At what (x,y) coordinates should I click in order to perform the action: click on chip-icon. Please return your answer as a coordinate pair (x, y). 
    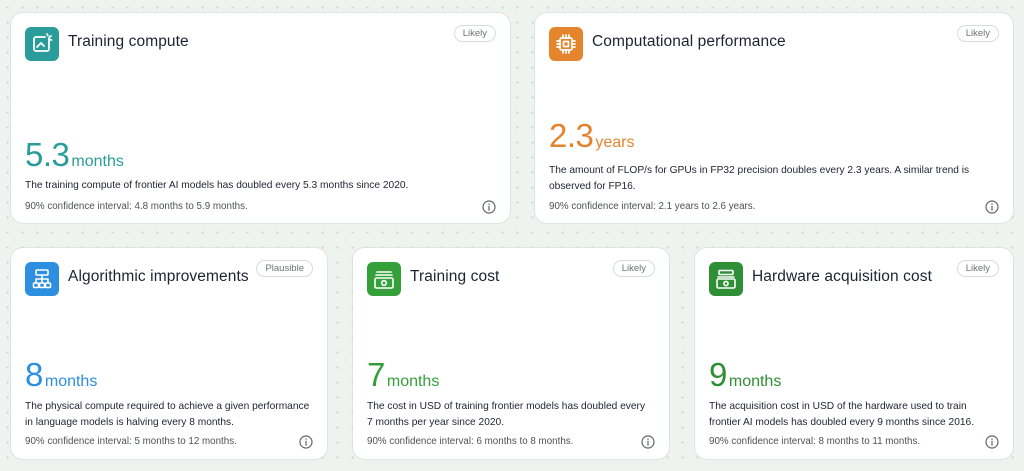
    Looking at the image, I should click on (566, 44).